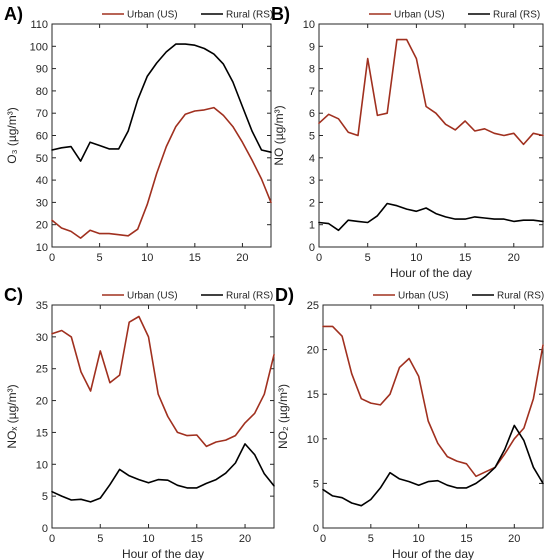  I want to click on y-tick-label: 7, so click(312, 92).